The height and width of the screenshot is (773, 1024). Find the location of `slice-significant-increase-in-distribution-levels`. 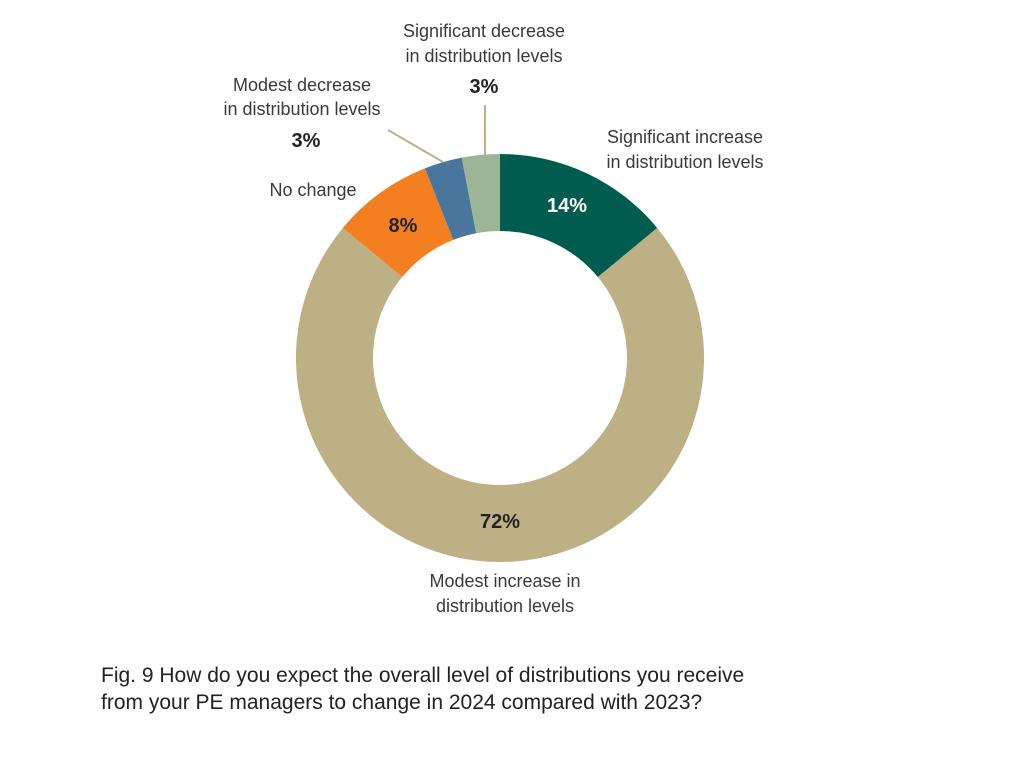

slice-significant-increase-in-distribution-levels is located at coordinates (579, 216).